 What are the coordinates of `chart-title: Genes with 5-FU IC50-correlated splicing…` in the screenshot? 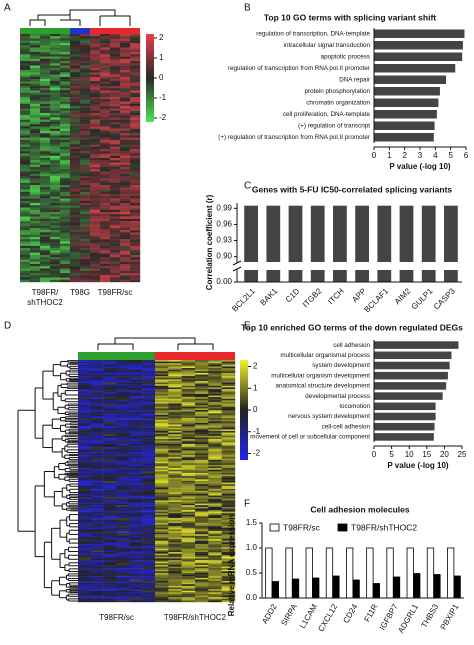 It's located at (352, 189).